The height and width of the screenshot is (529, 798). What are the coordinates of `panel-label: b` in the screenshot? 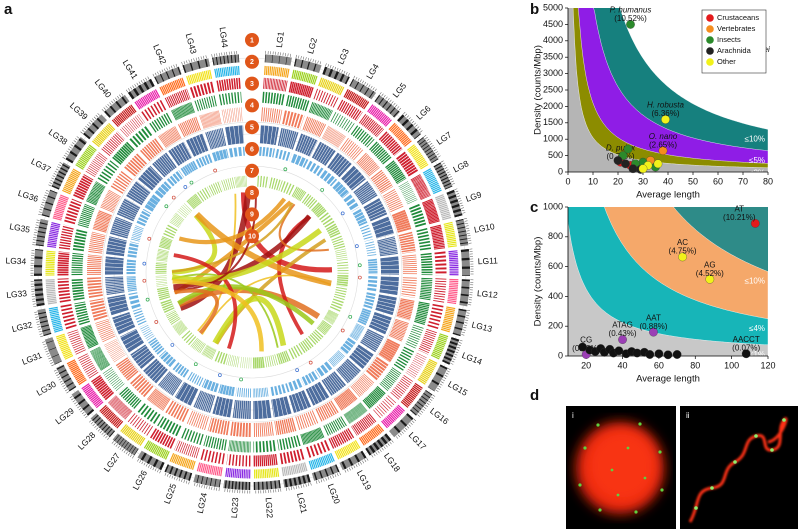 It's located at (534, 9).